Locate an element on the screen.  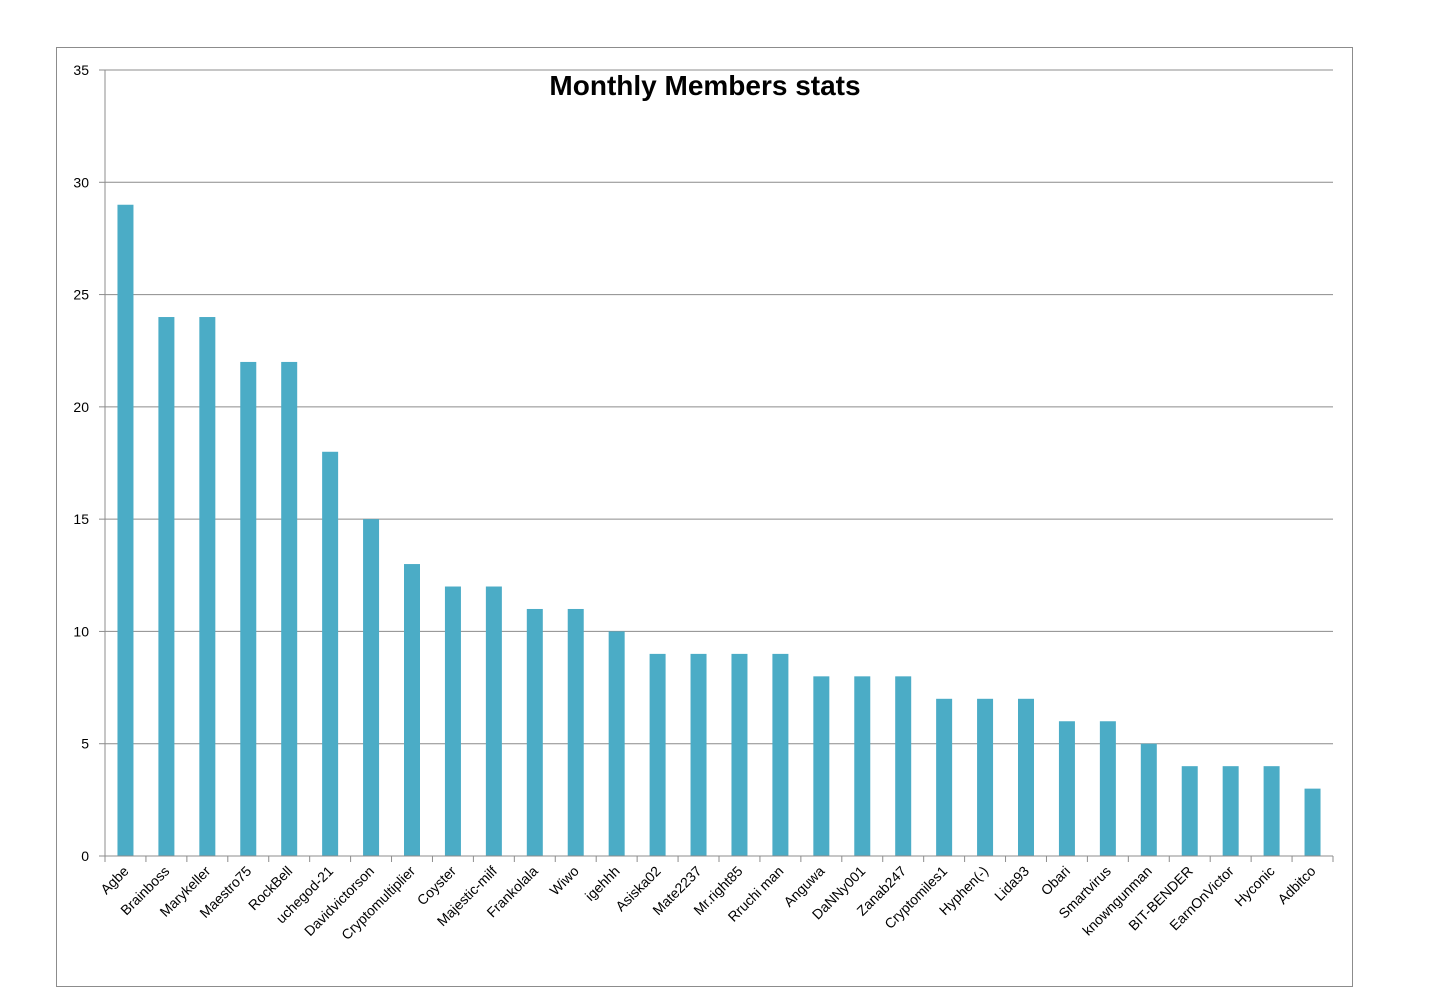
y-tick-label: 0 is located at coordinates (85, 856).